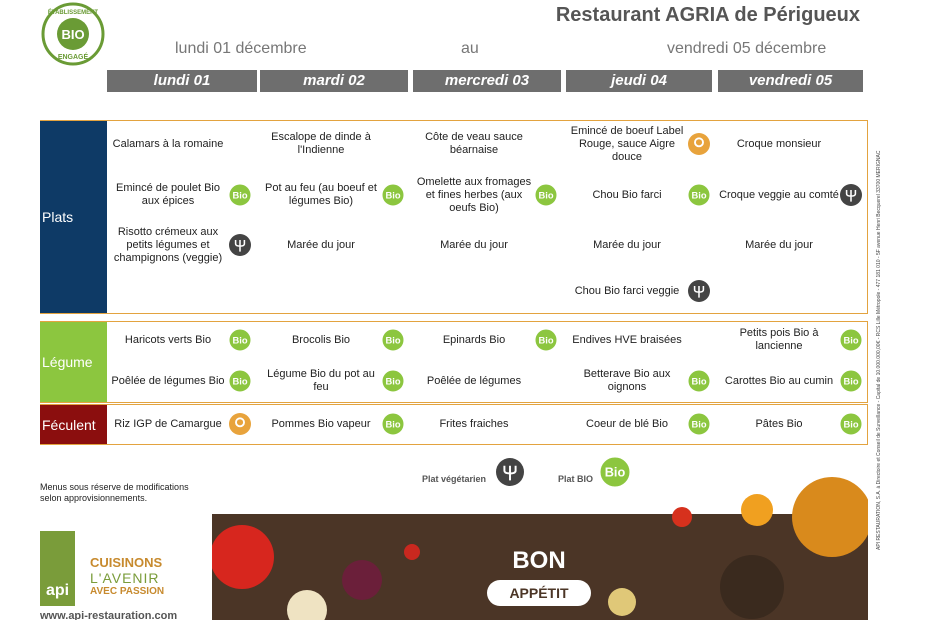 The image size is (930, 620). What do you see at coordinates (321, 423) in the screenshot?
I see `dish: Pommes Bio vapeur` at bounding box center [321, 423].